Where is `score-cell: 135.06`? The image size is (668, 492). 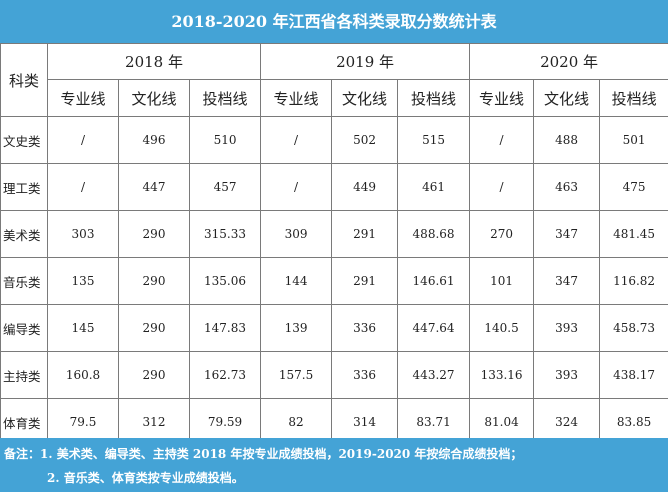
score-cell: 135.06 is located at coordinates (225, 281).